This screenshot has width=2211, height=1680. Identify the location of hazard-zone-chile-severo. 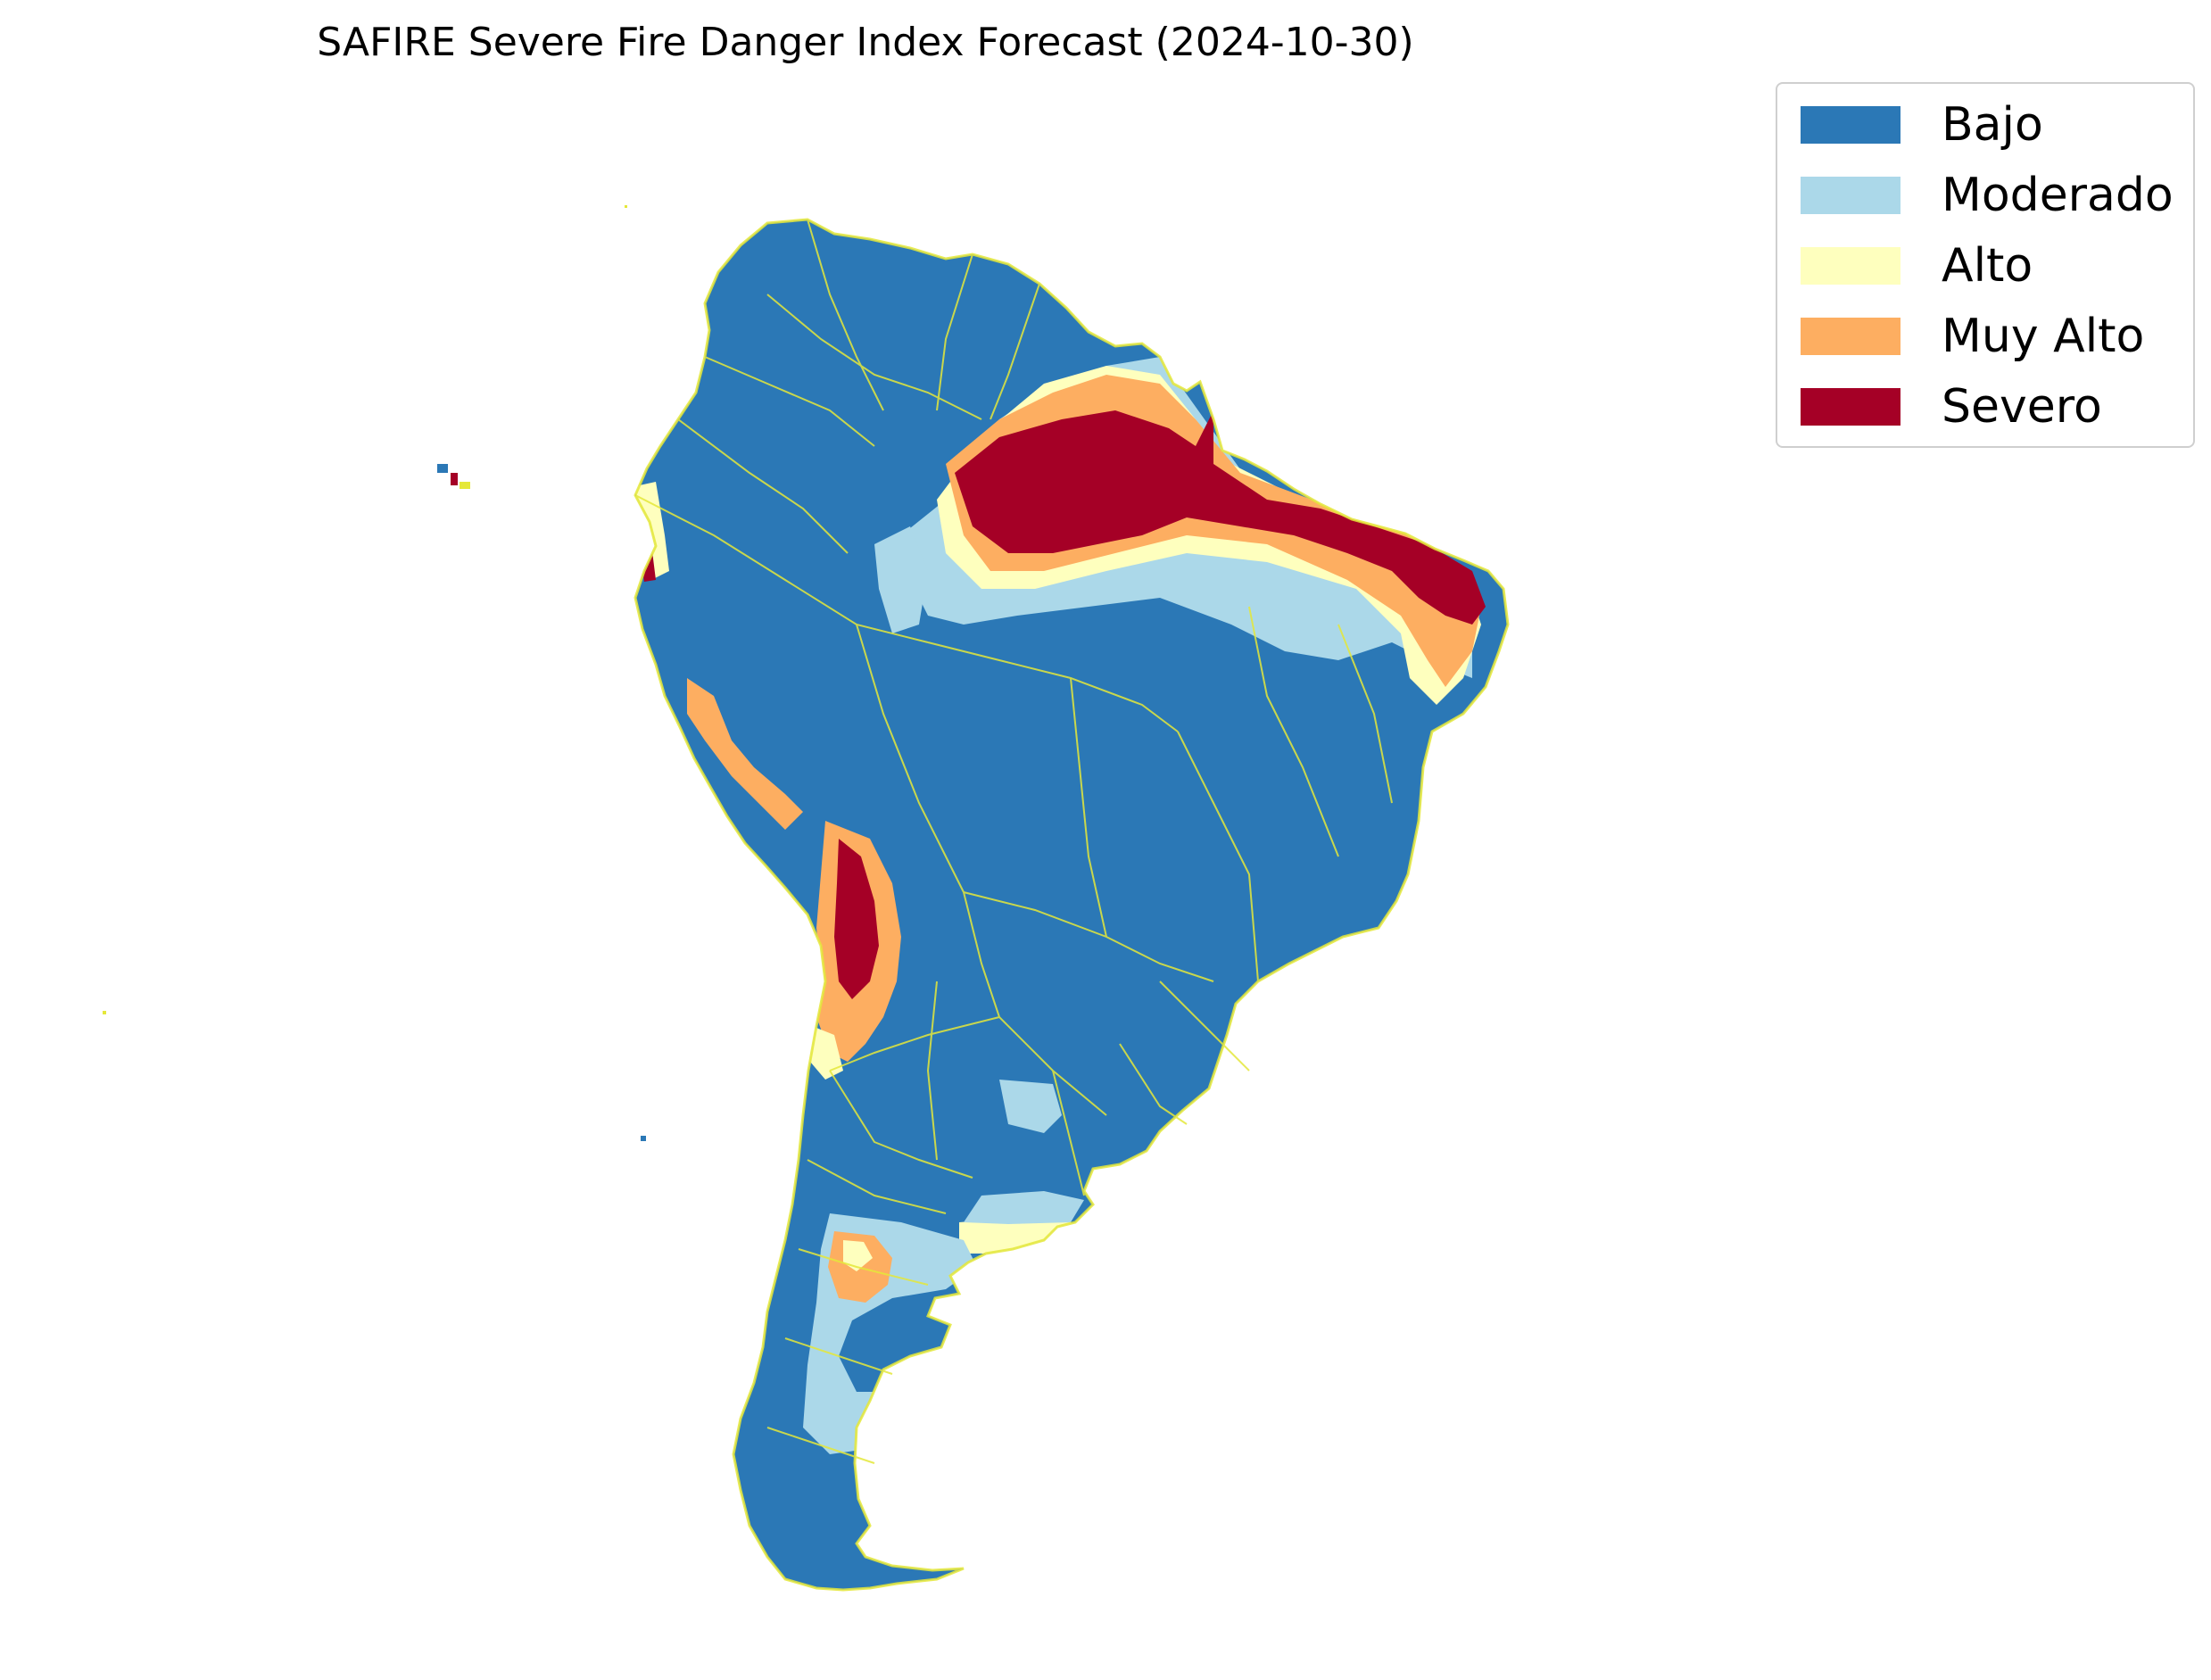
(856, 919).